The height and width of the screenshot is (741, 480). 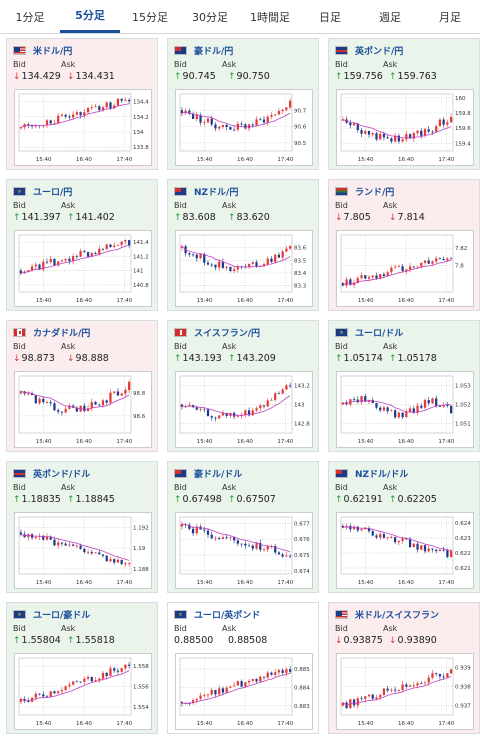 I want to click on candlestick-chart: 0.624 0.623 0.622 0.621 15:40 16:40 17:40, so click(x=405, y=550).